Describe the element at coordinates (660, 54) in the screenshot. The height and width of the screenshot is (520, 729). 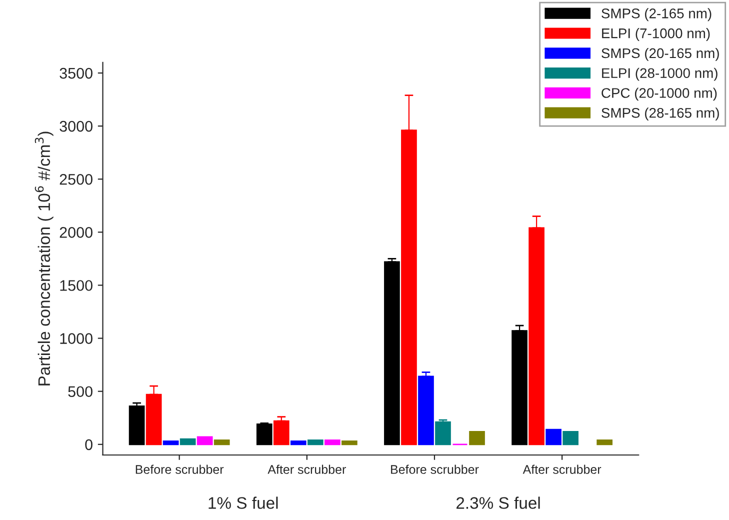
I see `legend-label: SMPS (20-165 nm)` at that location.